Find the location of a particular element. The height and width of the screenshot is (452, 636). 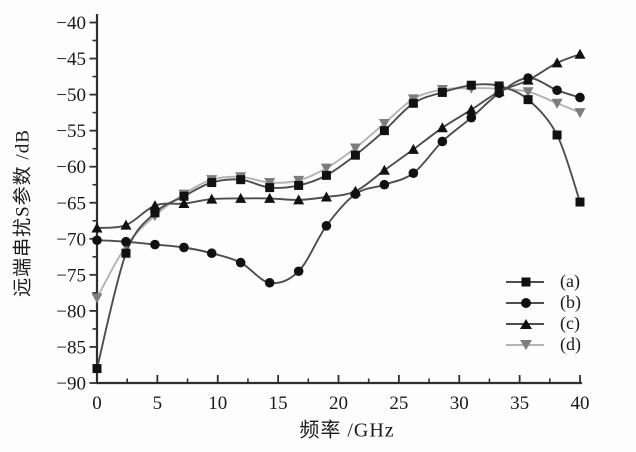

x-tick-label: 10 is located at coordinates (217, 403).